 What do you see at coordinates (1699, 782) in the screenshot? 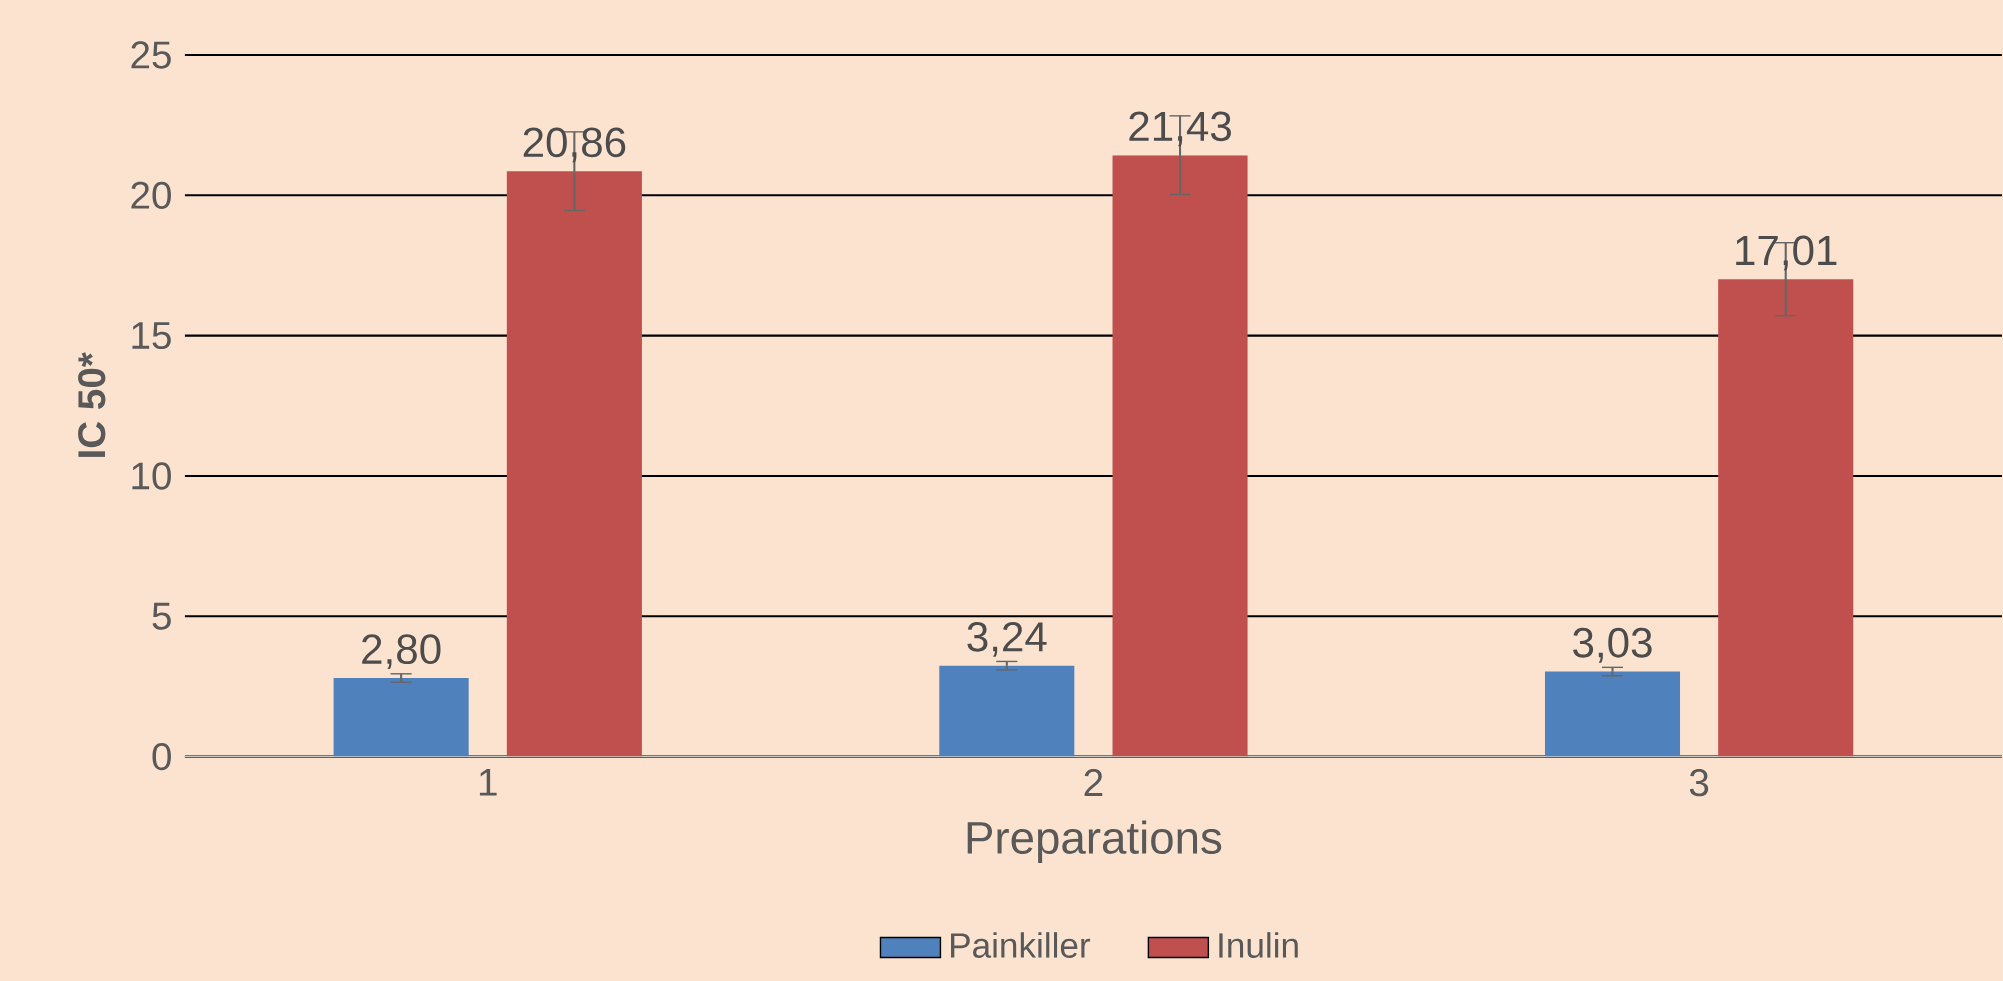
I see `x-tick-label: 3` at bounding box center [1699, 782].